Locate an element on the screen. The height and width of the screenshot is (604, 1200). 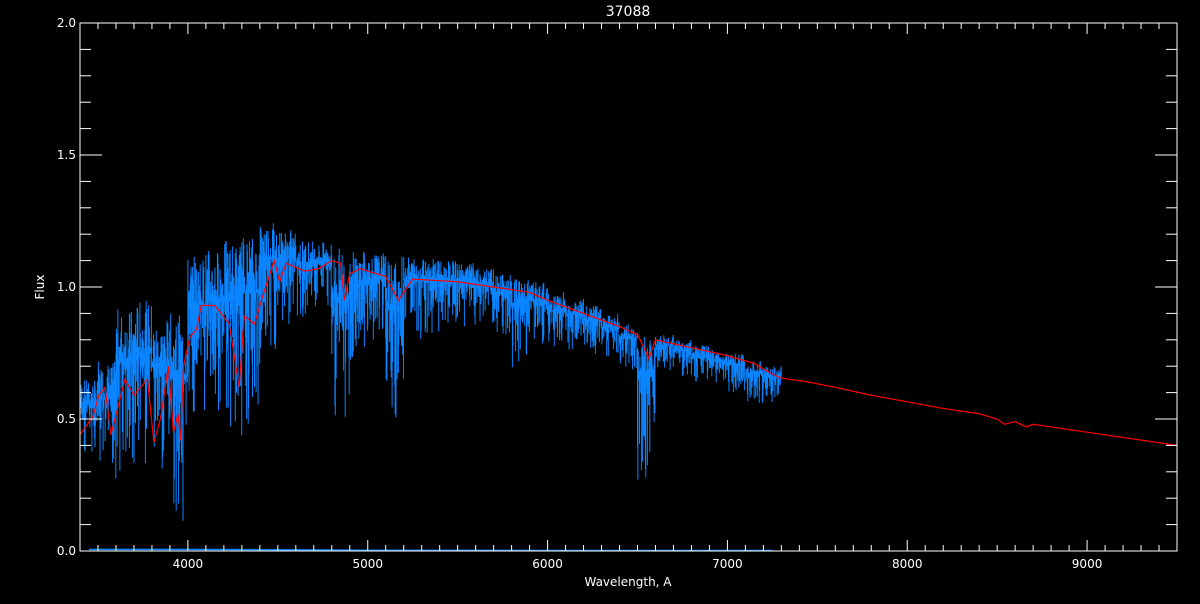
y-tick-label: 1.5 is located at coordinates (66, 155).